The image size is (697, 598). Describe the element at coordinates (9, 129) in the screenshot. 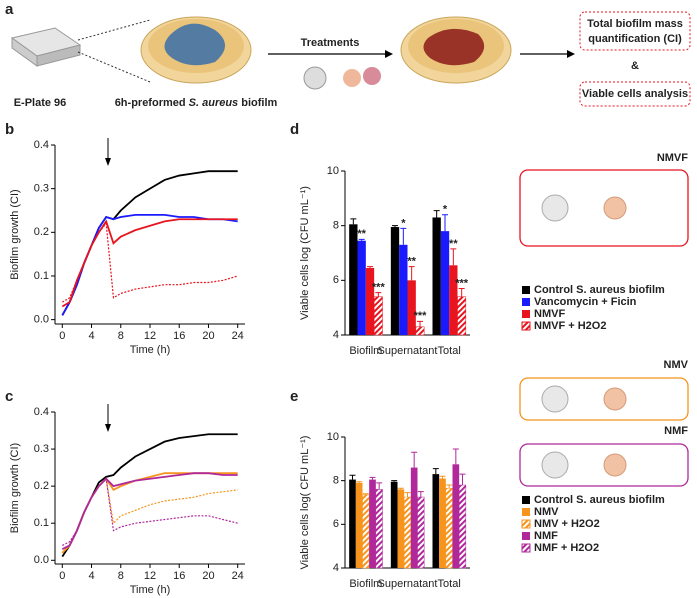

I see `panel-label: b` at that location.